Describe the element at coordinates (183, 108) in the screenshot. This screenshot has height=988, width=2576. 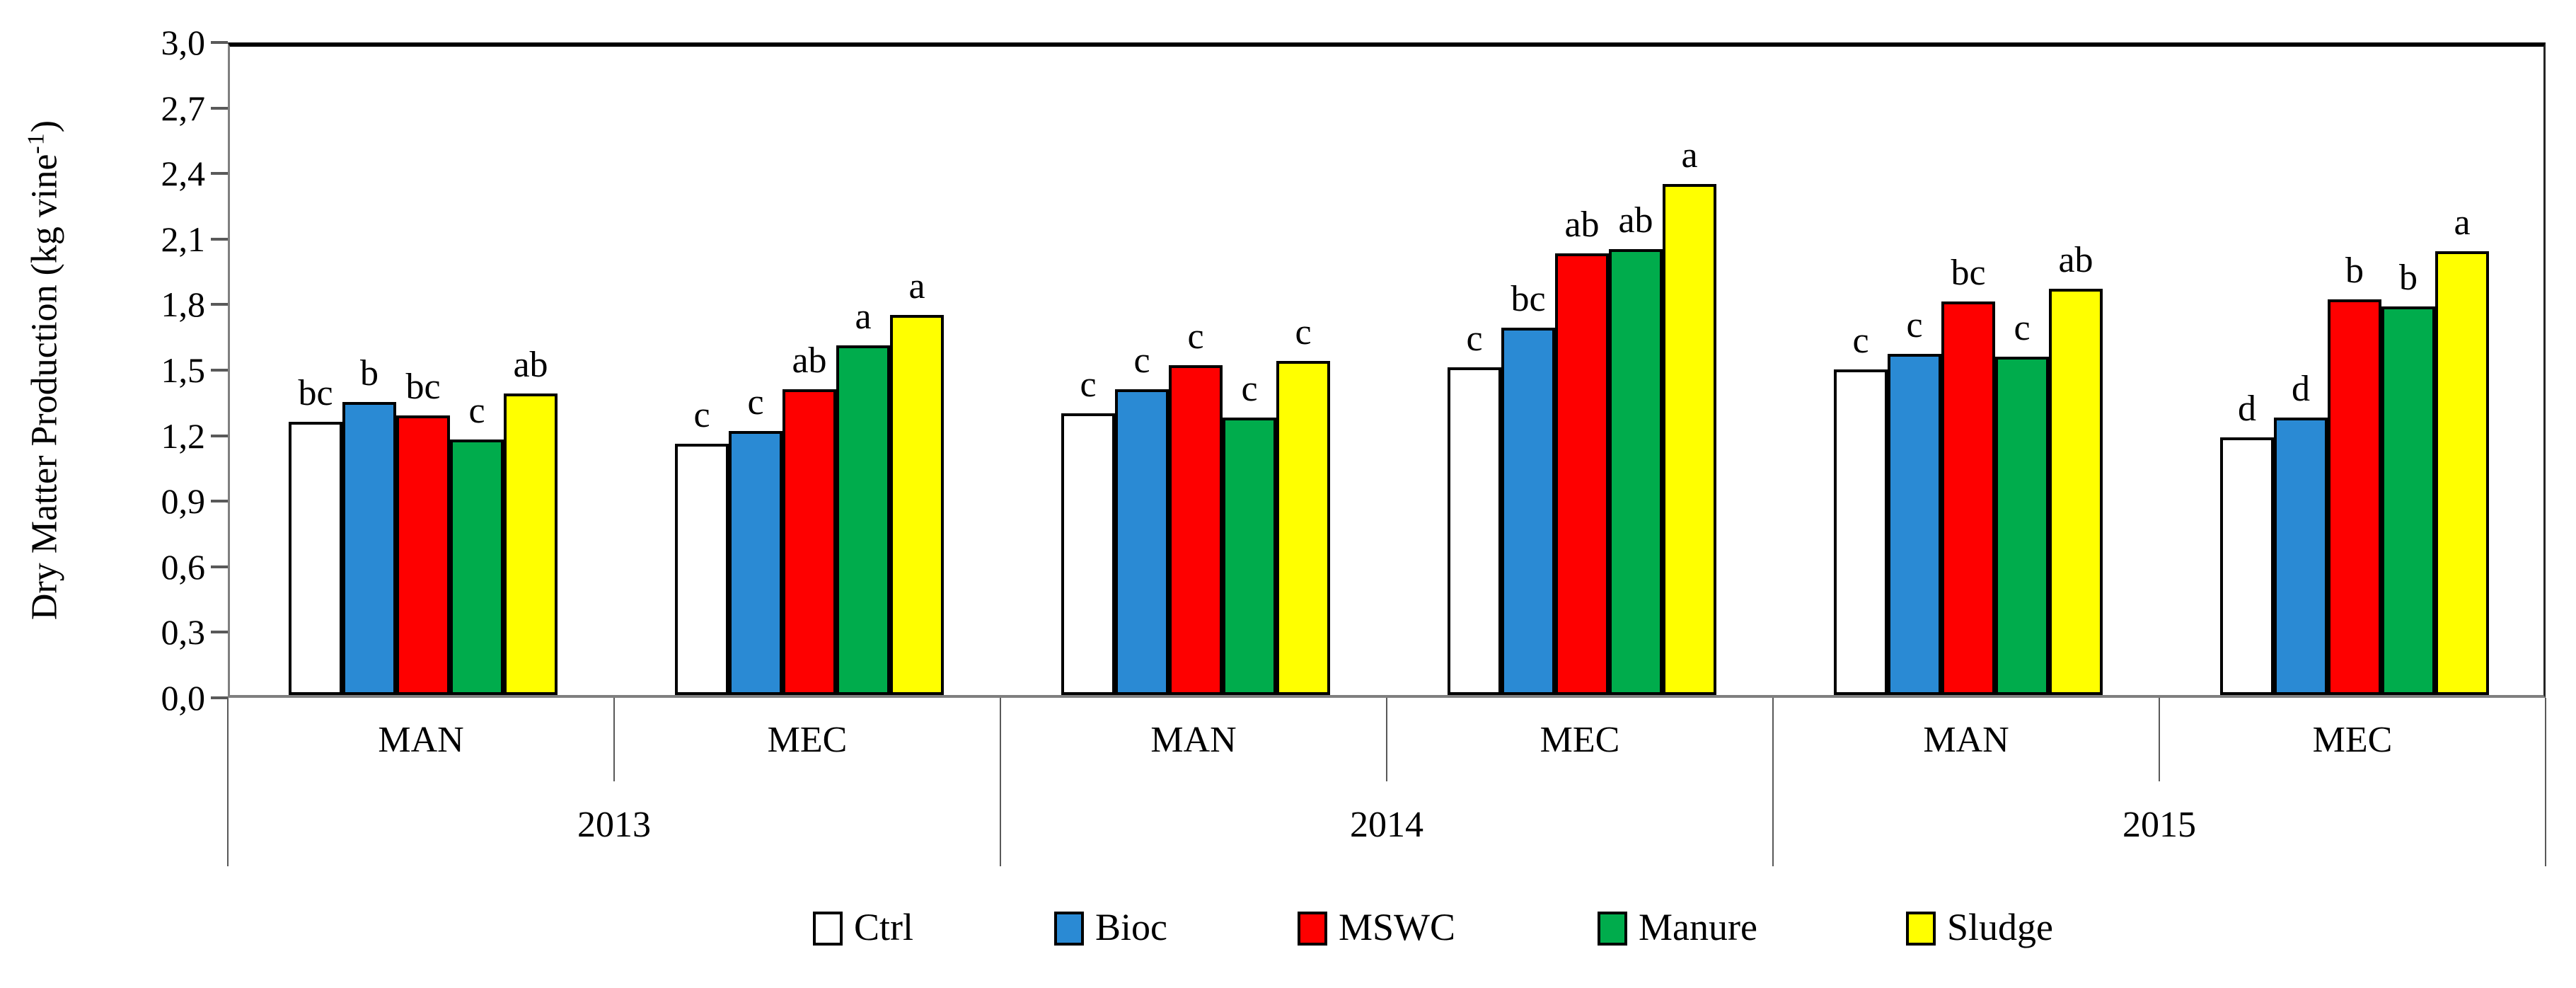
I see `y-tick-label: 2,7` at that location.